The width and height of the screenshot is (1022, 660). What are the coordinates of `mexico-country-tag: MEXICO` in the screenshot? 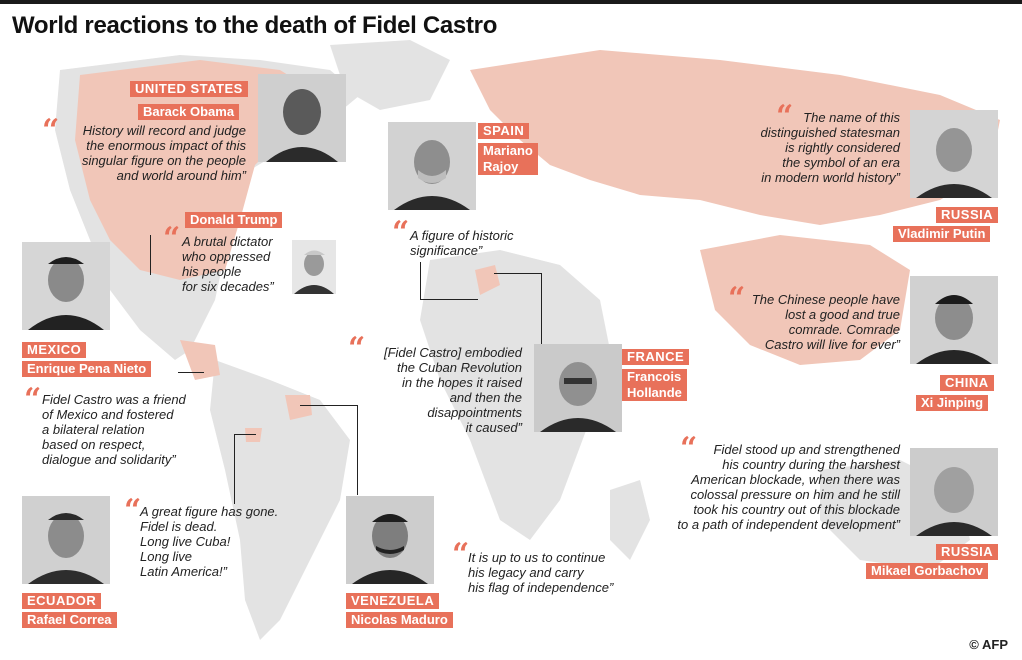 It's located at (54, 350).